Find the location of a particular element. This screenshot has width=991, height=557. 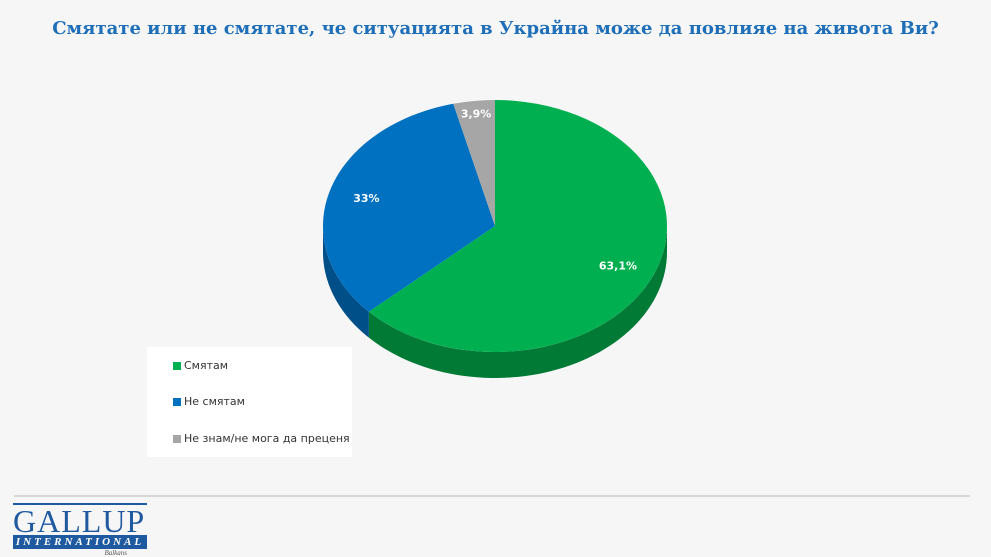

legend-item: Не смятам is located at coordinates (209, 401).